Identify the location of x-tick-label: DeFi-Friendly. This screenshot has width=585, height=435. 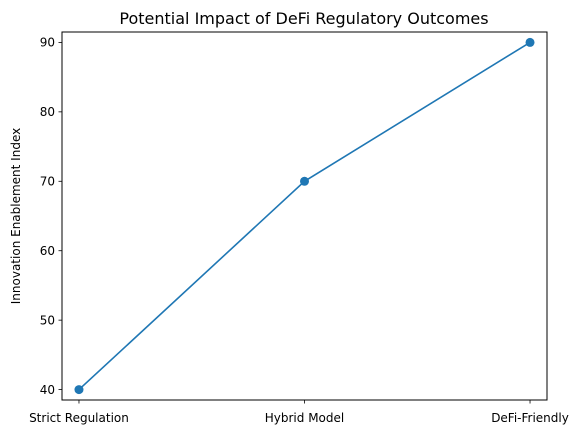
(530, 418).